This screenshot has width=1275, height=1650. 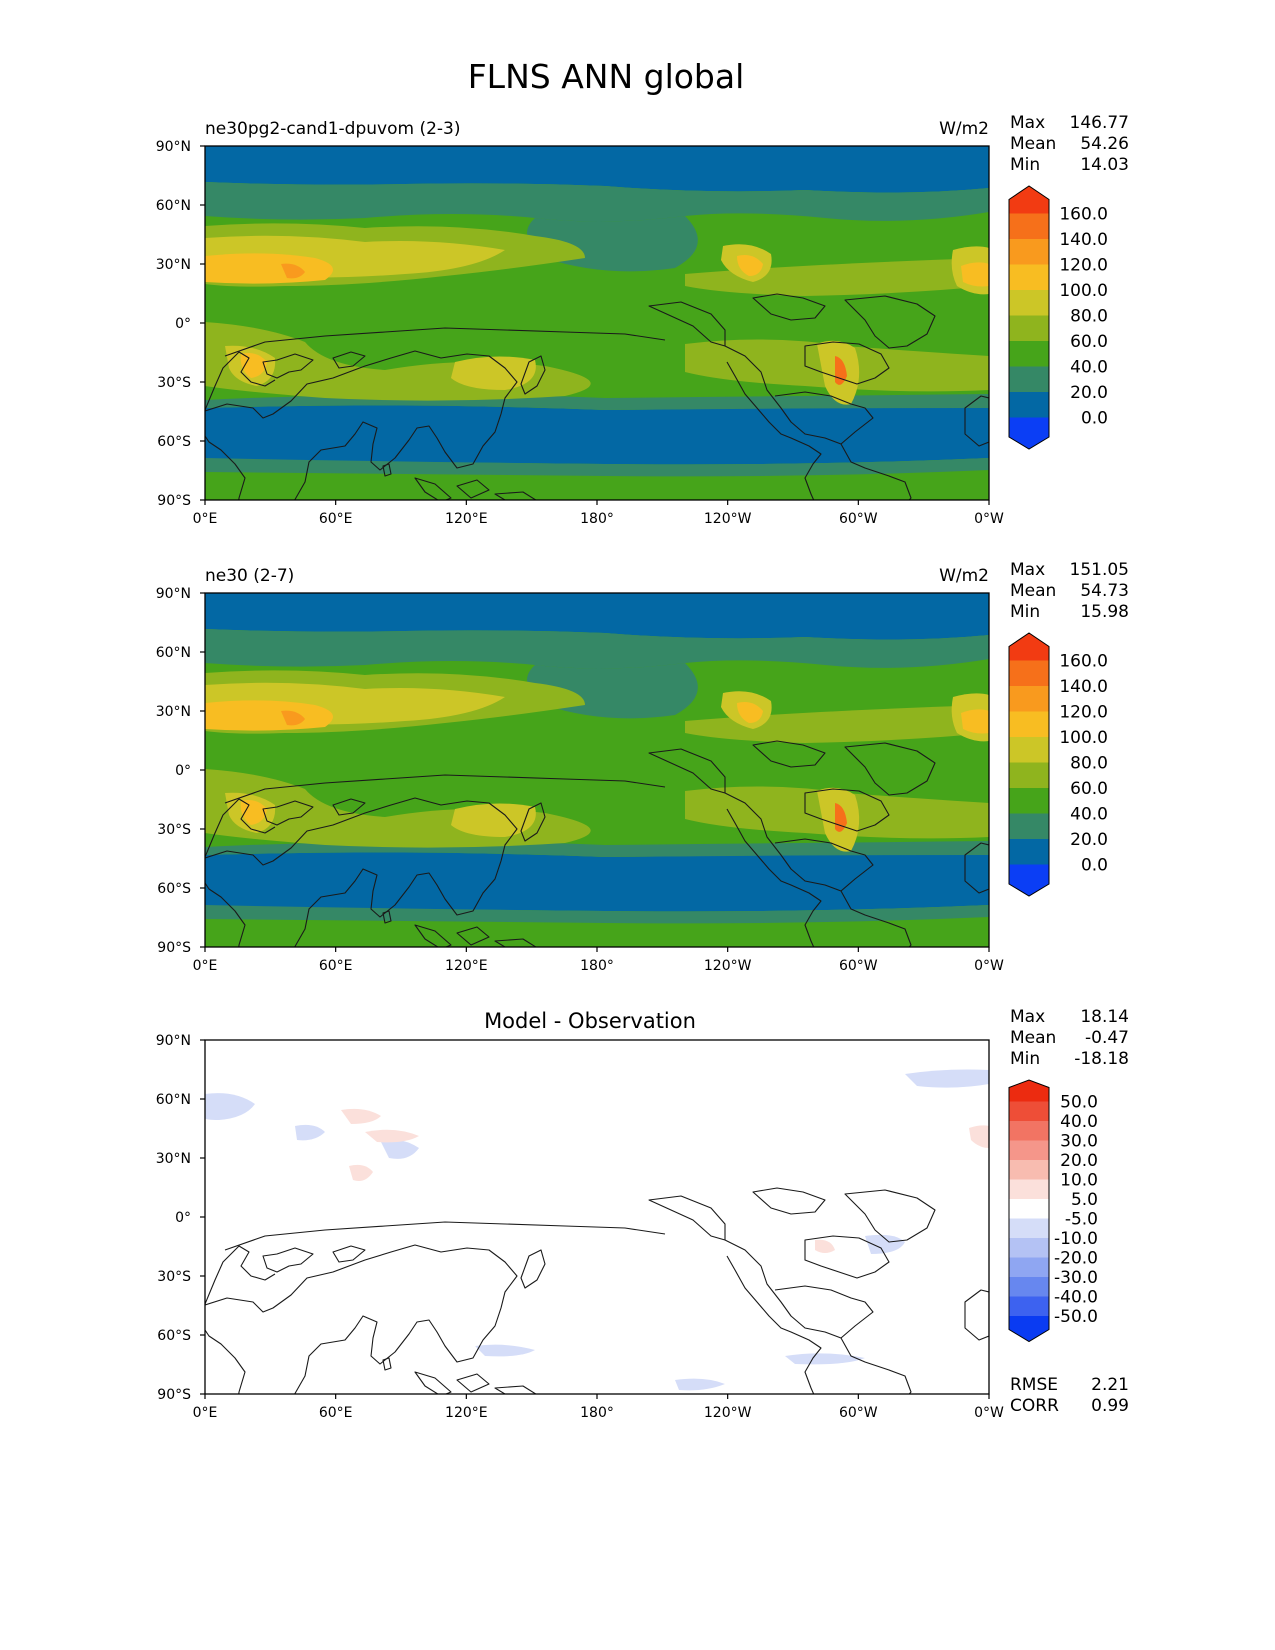 What do you see at coordinates (1089, 764) in the screenshot?
I see `colorbar-tick-label: 80.0` at bounding box center [1089, 764].